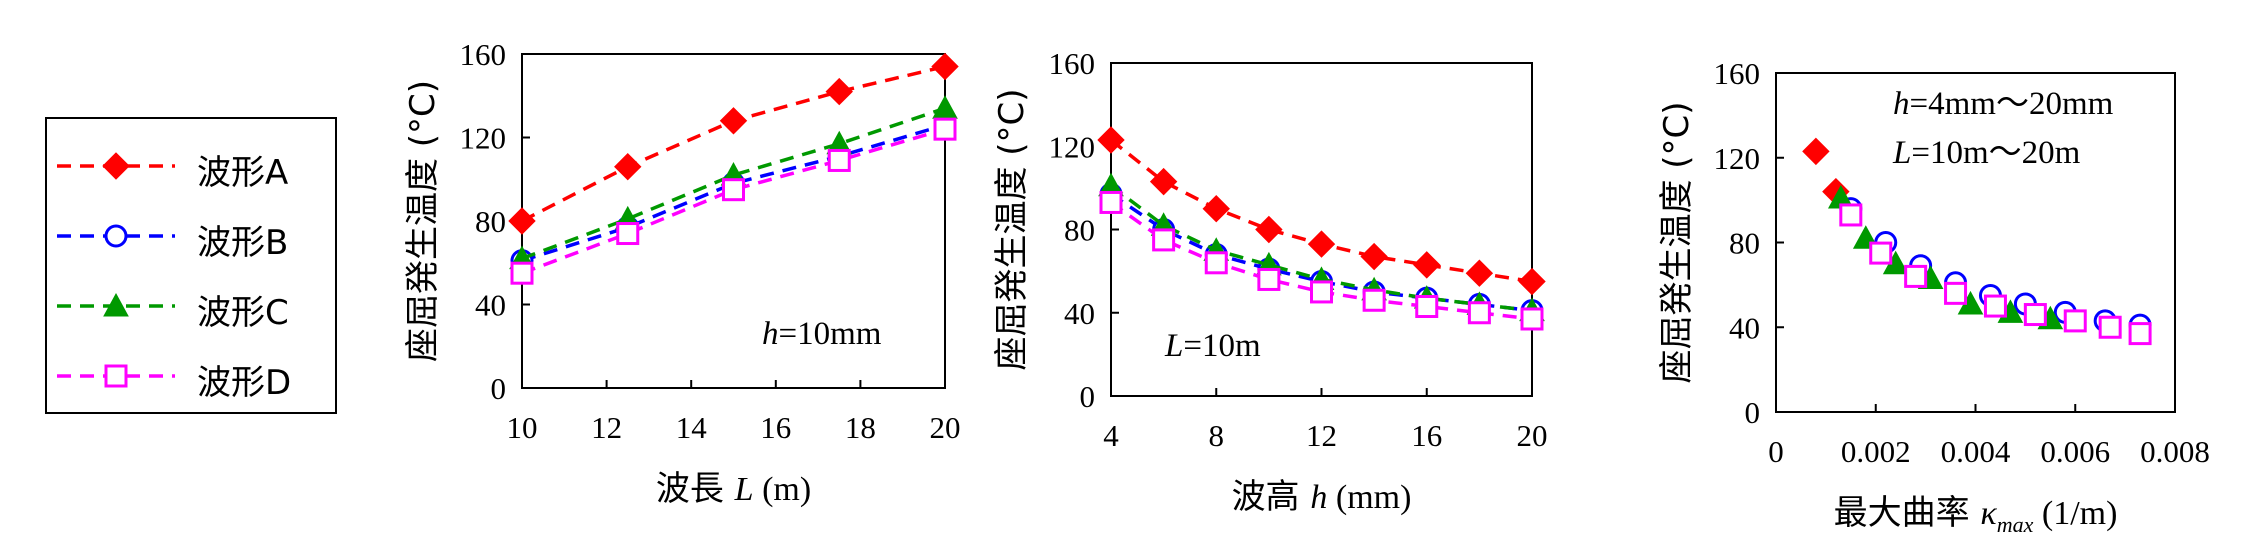 The height and width of the screenshot is (543, 2246). What do you see at coordinates (1212, 346) in the screenshot?
I see `annotation-2-1: L=10m` at bounding box center [1212, 346].